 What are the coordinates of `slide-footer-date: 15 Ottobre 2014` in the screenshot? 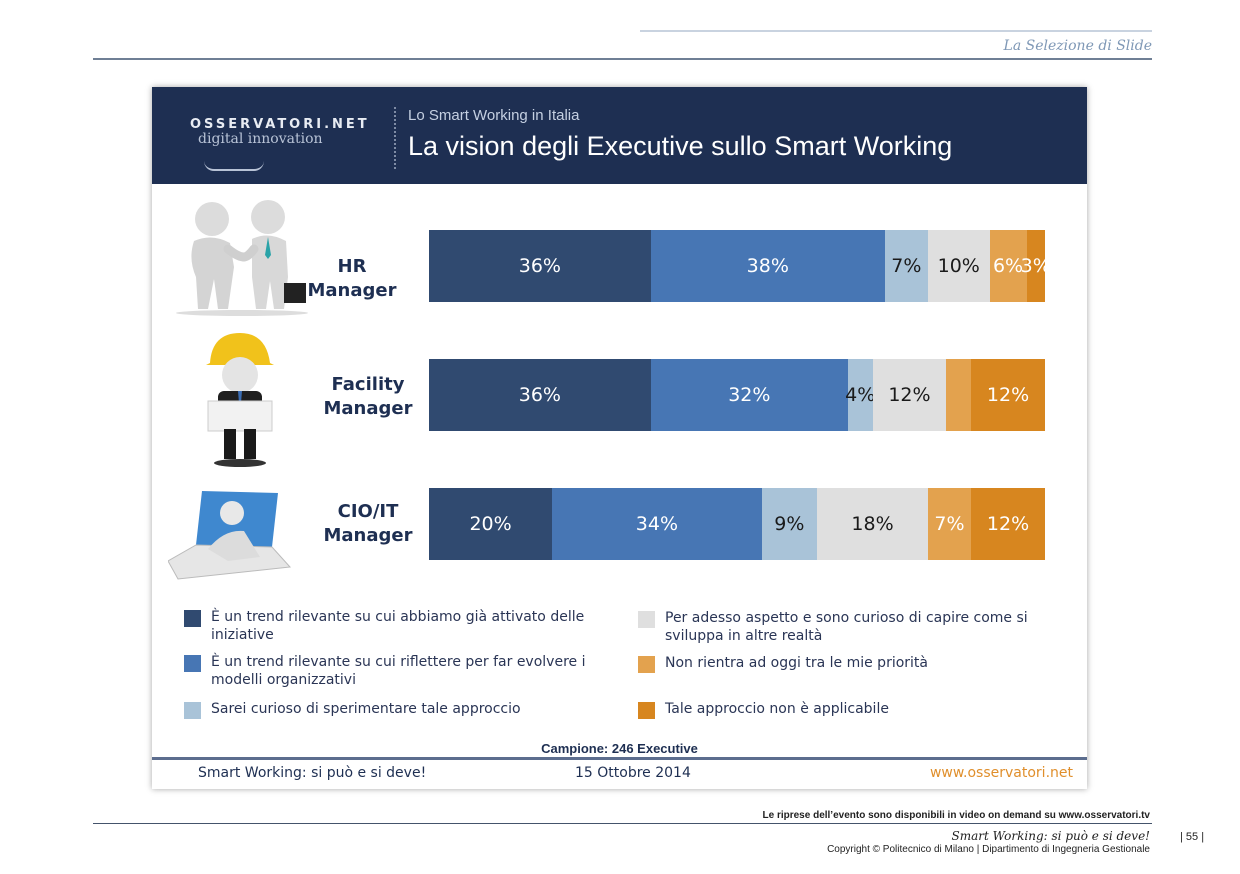 It's located at (633, 773).